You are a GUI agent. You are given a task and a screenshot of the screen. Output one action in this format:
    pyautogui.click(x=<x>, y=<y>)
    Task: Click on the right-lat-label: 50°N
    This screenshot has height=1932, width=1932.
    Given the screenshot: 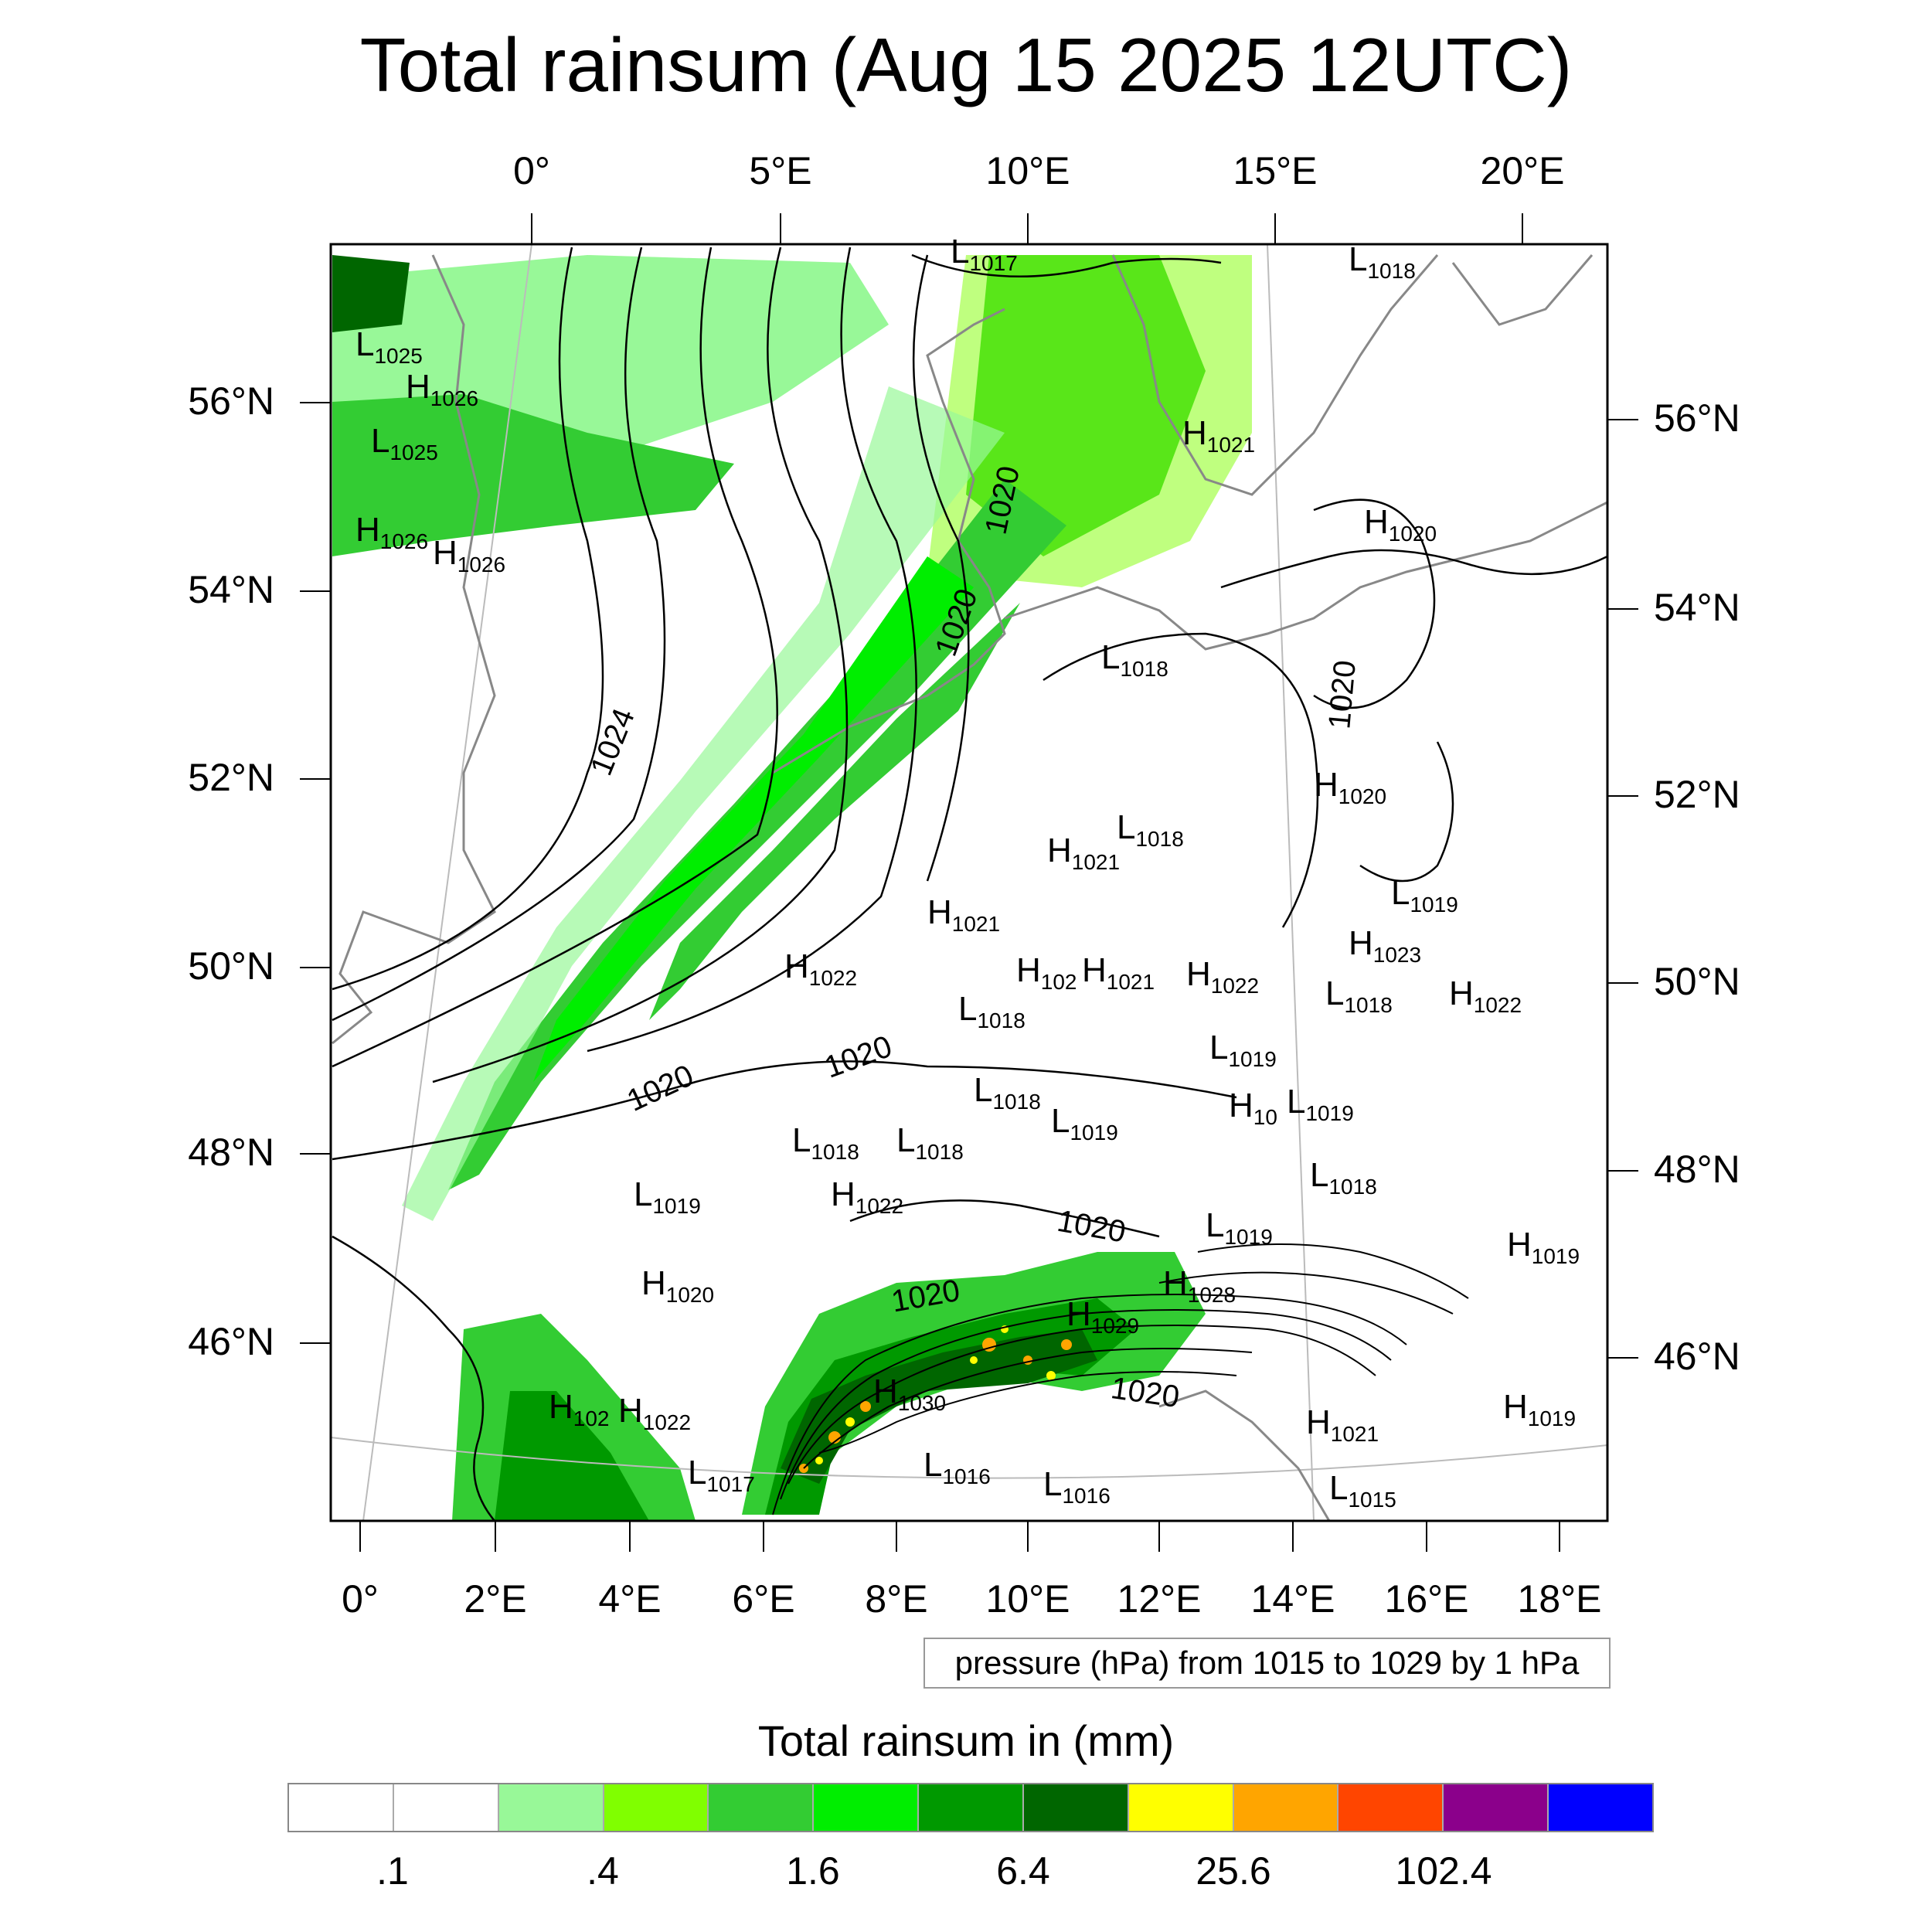 What is the action you would take?
    pyautogui.click(x=1697, y=982)
    